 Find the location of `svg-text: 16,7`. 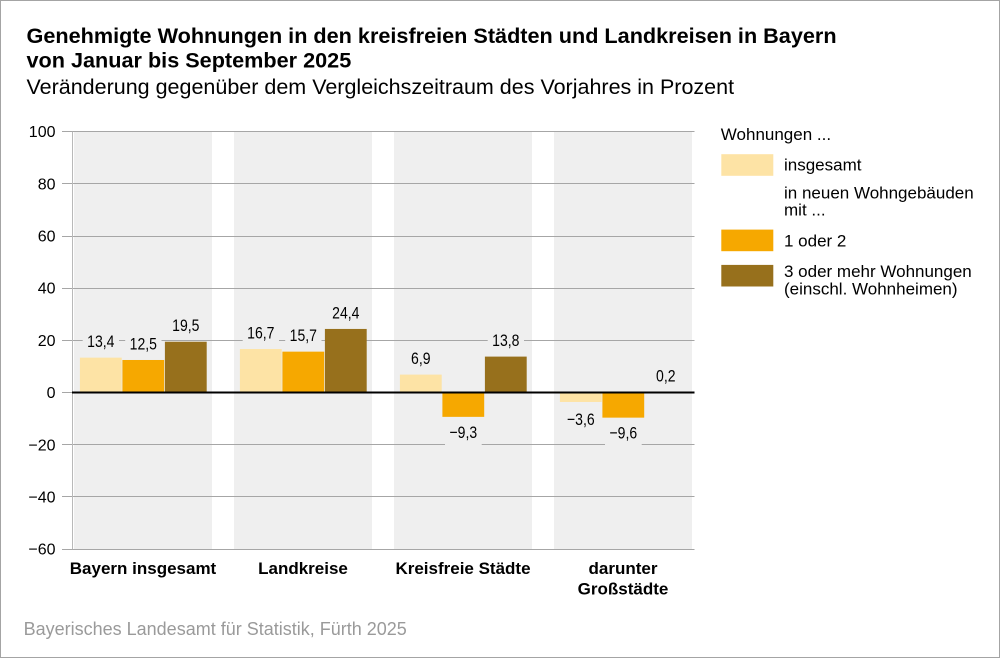

svg-text: 16,7 is located at coordinates (260, 333).